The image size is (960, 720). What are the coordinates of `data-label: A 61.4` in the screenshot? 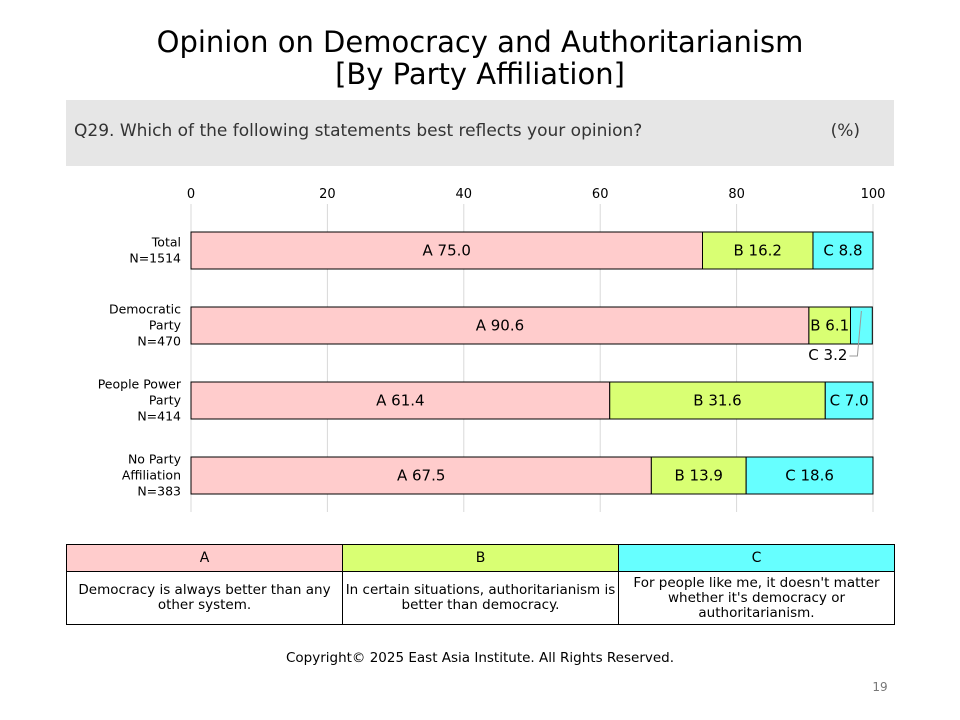 It's located at (400, 401).